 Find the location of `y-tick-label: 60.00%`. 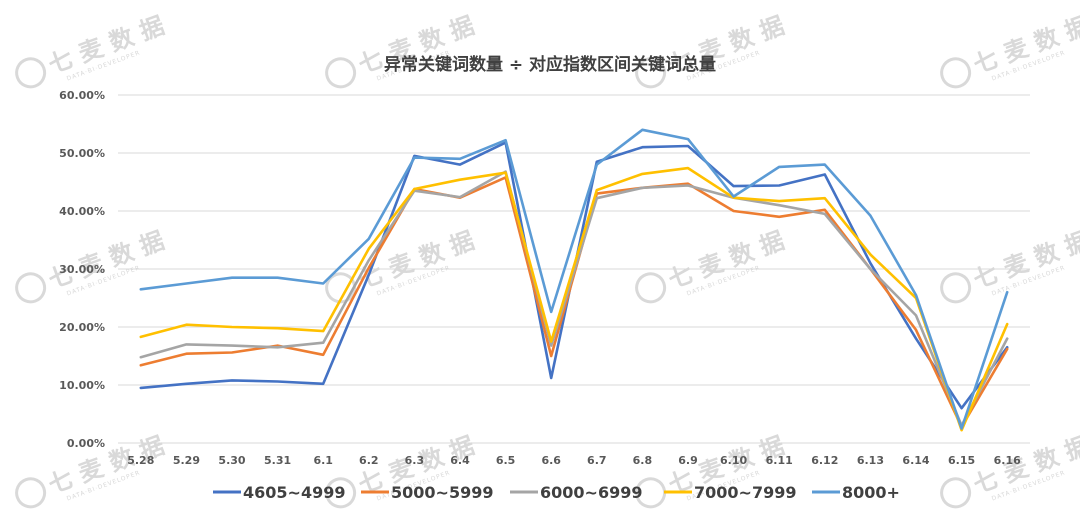

y-tick-label: 60.00% is located at coordinates (82, 95).